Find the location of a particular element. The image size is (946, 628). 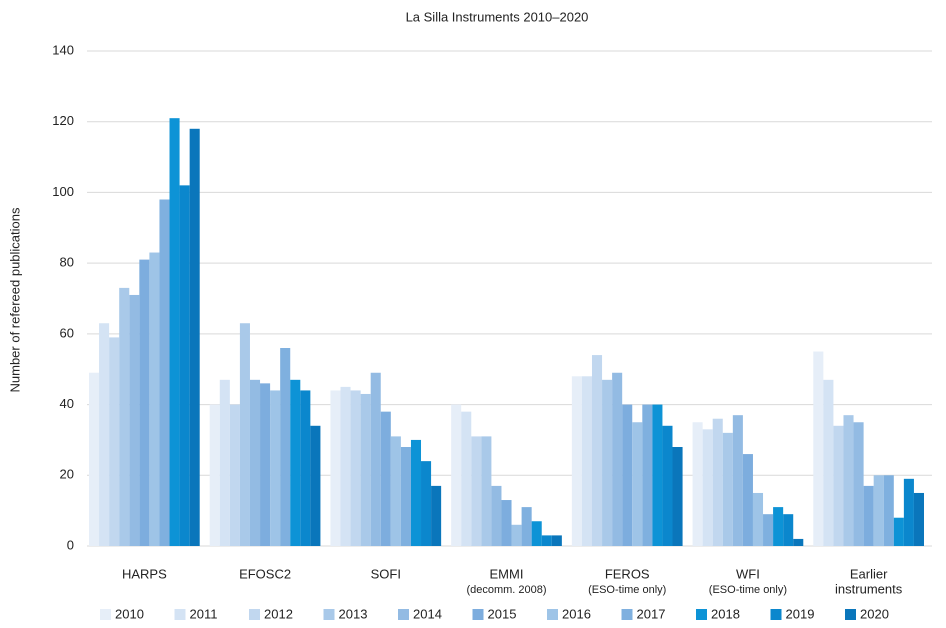

legend-label: 2014 is located at coordinates (427, 613).